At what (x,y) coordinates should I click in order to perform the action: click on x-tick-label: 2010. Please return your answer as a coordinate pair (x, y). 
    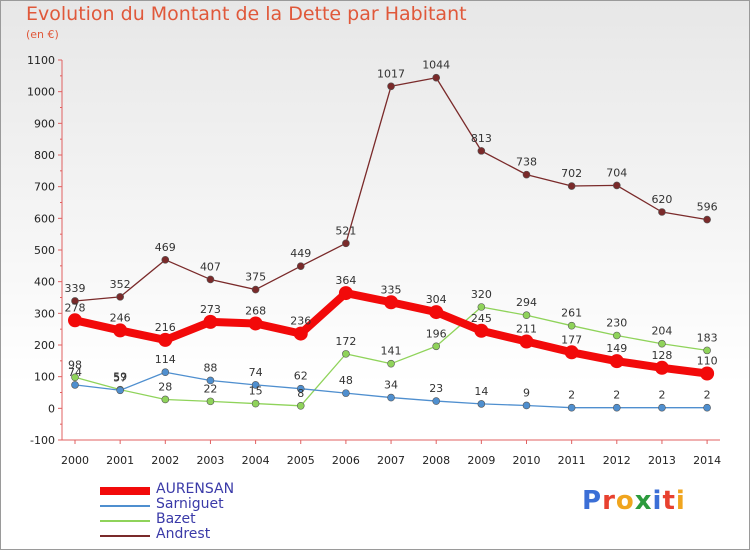
    Looking at the image, I should click on (527, 460).